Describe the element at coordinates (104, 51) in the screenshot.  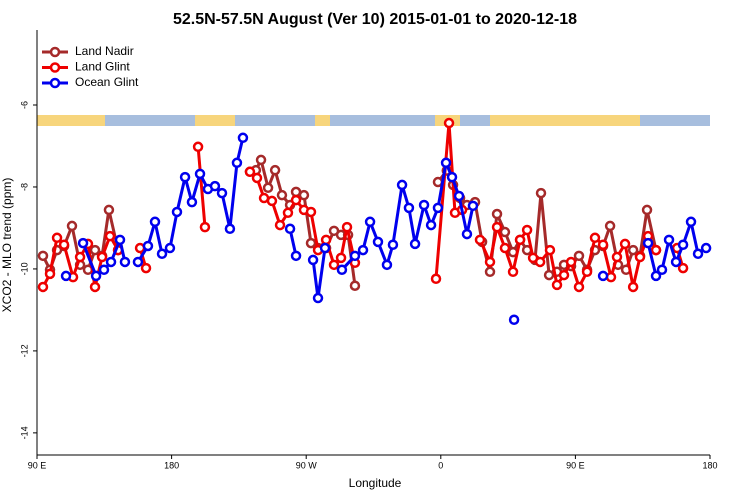
I see `legend-label: Land Nadir` at that location.